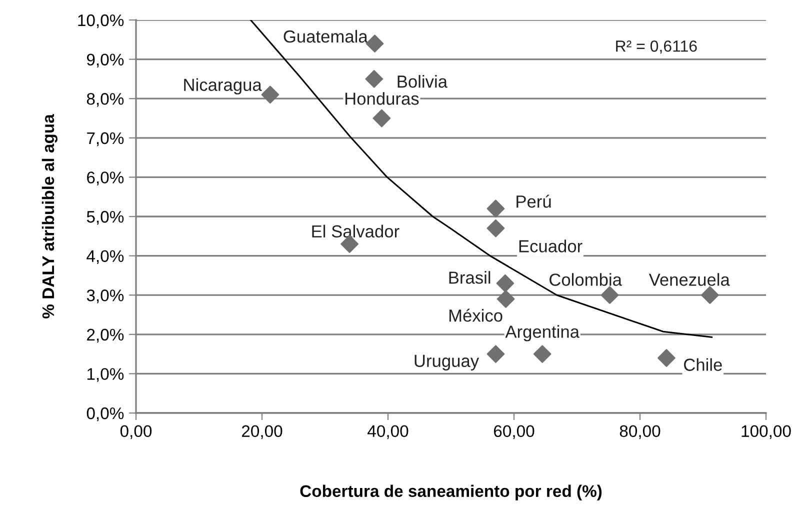  I want to click on annotation: Uruguay, so click(447, 362).